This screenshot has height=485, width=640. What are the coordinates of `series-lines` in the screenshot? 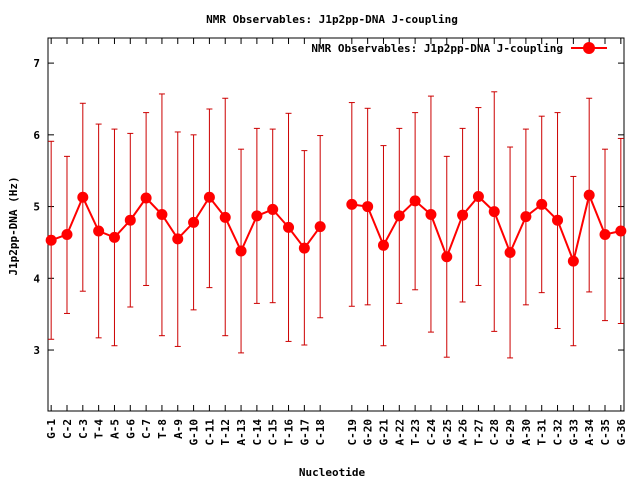 It's located at (336, 228).